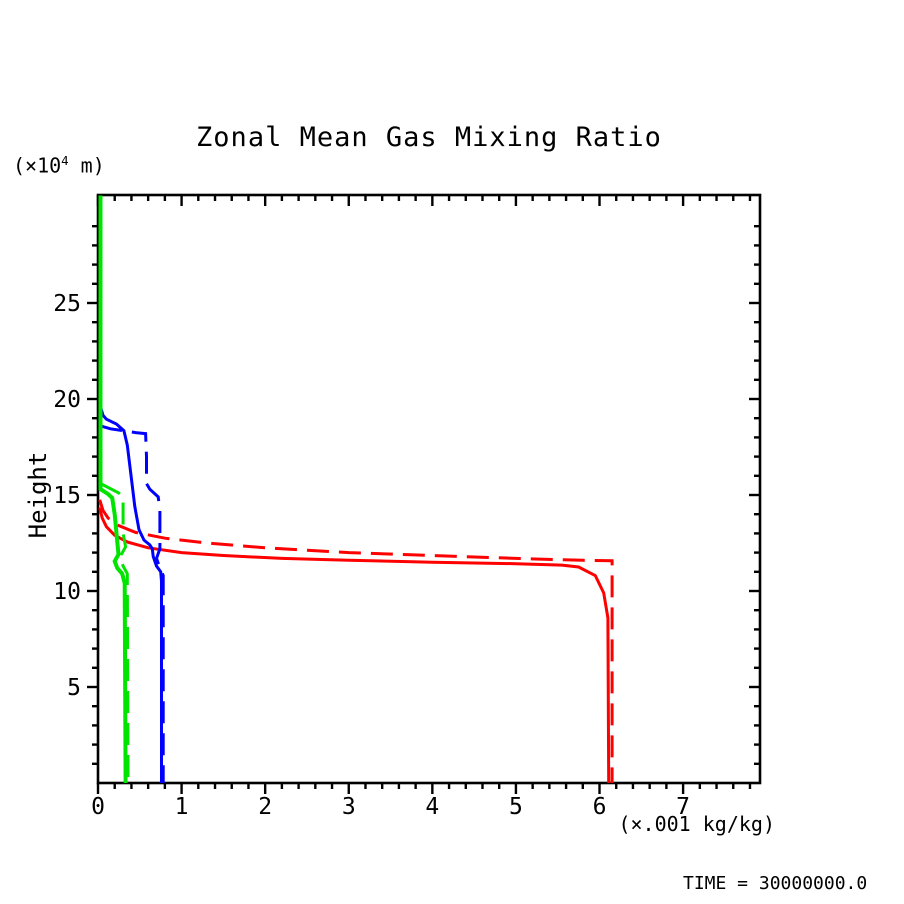 Image resolution: width=904 pixels, height=904 pixels. I want to click on x-tick-label: 0, so click(98, 807).